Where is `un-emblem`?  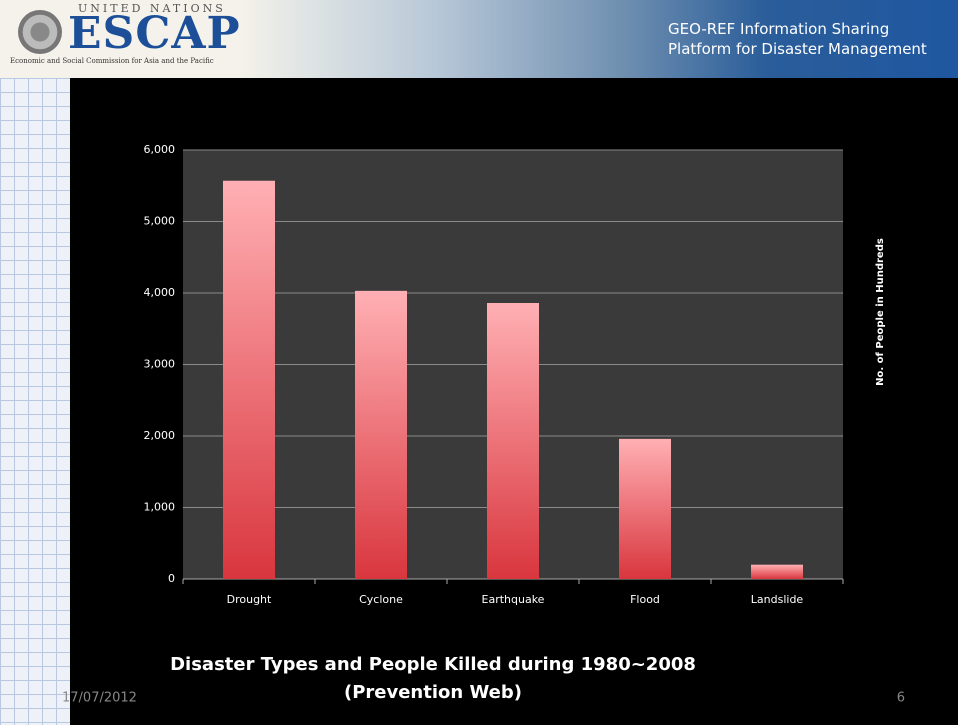
un-emblem is located at coordinates (40, 32).